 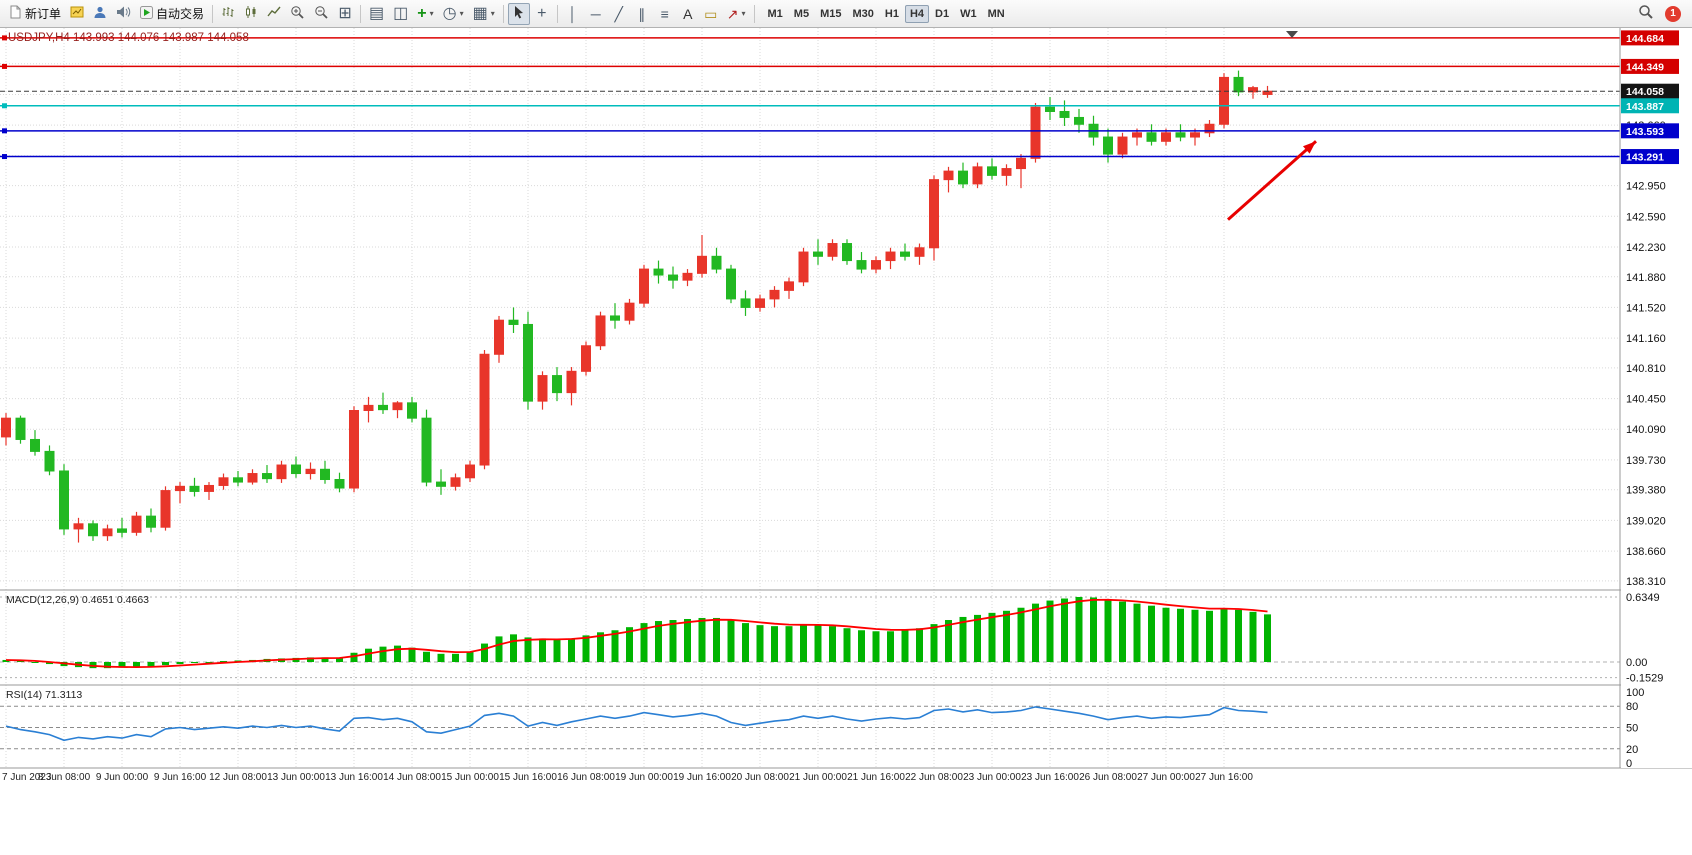 What do you see at coordinates (665, 14) in the screenshot?
I see `fibonacci-button: ≡` at bounding box center [665, 14].